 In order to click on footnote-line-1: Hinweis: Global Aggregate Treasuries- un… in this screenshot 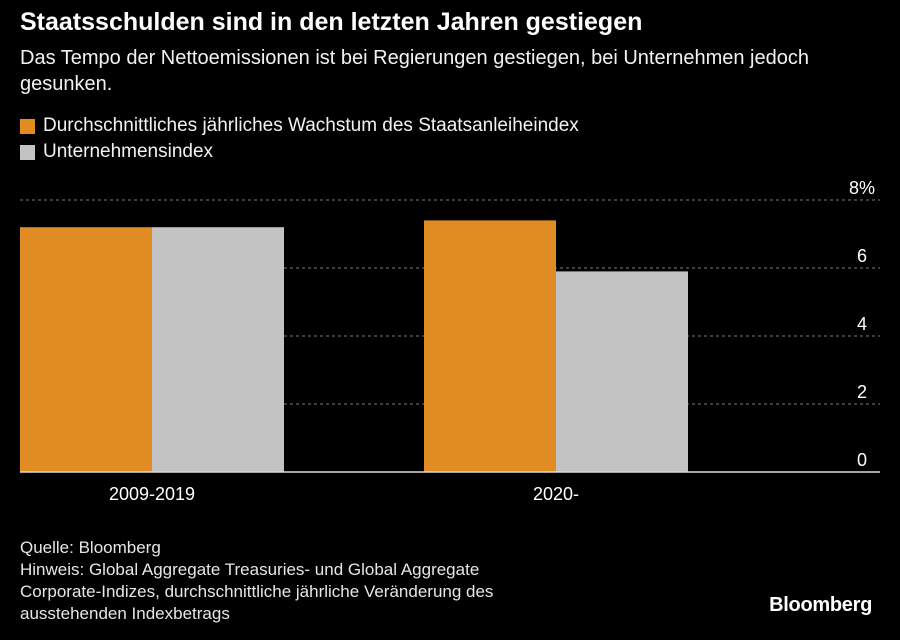, I will do `click(250, 569)`.